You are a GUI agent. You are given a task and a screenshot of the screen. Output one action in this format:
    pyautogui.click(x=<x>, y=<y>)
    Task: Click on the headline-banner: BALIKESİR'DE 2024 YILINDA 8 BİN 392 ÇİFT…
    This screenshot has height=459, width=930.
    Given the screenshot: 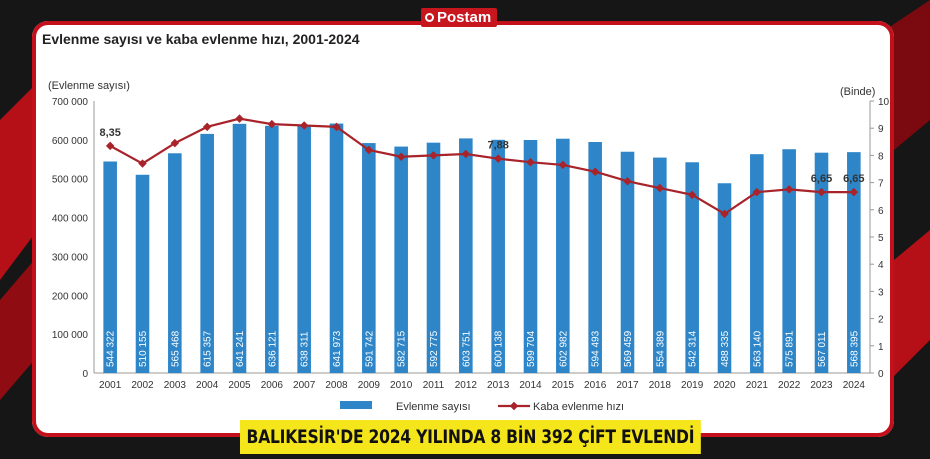 What is the action you would take?
    pyautogui.click(x=470, y=437)
    